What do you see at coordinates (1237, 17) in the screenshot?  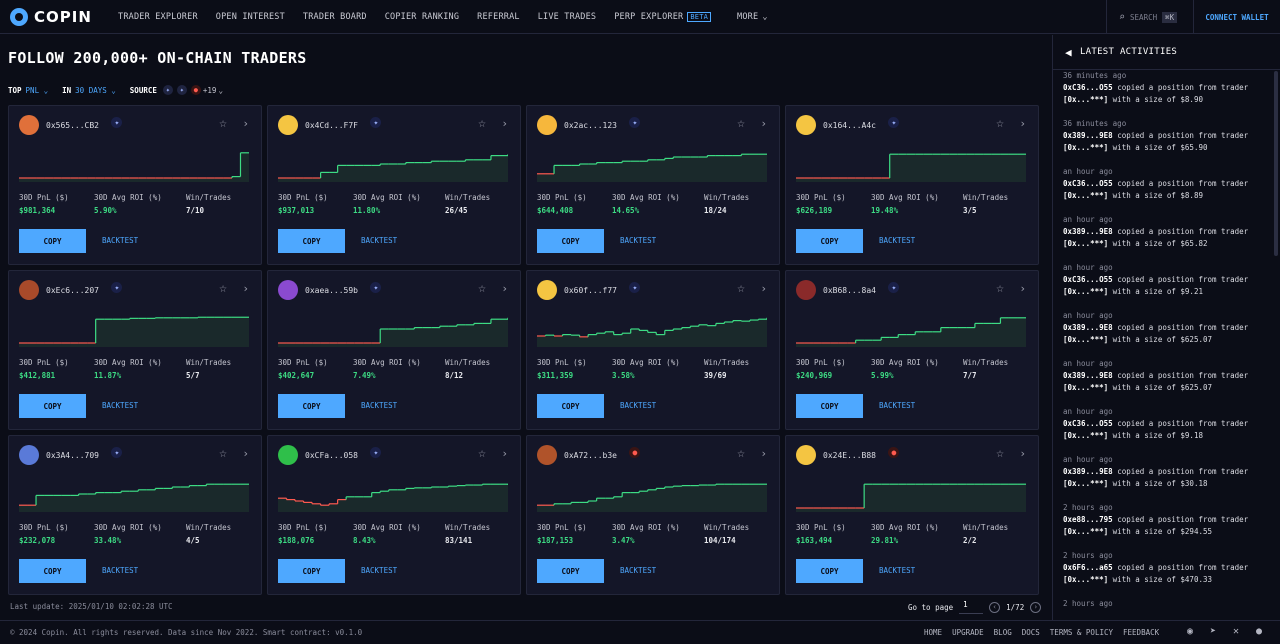 I see `connect-wallet-button: CONNECT WALLET` at bounding box center [1237, 17].